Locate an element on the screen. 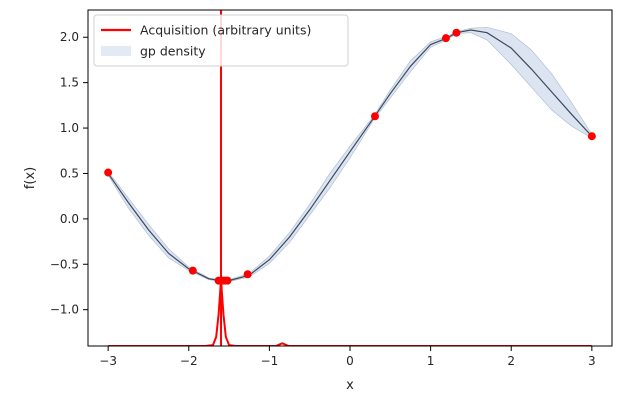 The image size is (621, 401). x-tick: 2 is located at coordinates (511, 357).